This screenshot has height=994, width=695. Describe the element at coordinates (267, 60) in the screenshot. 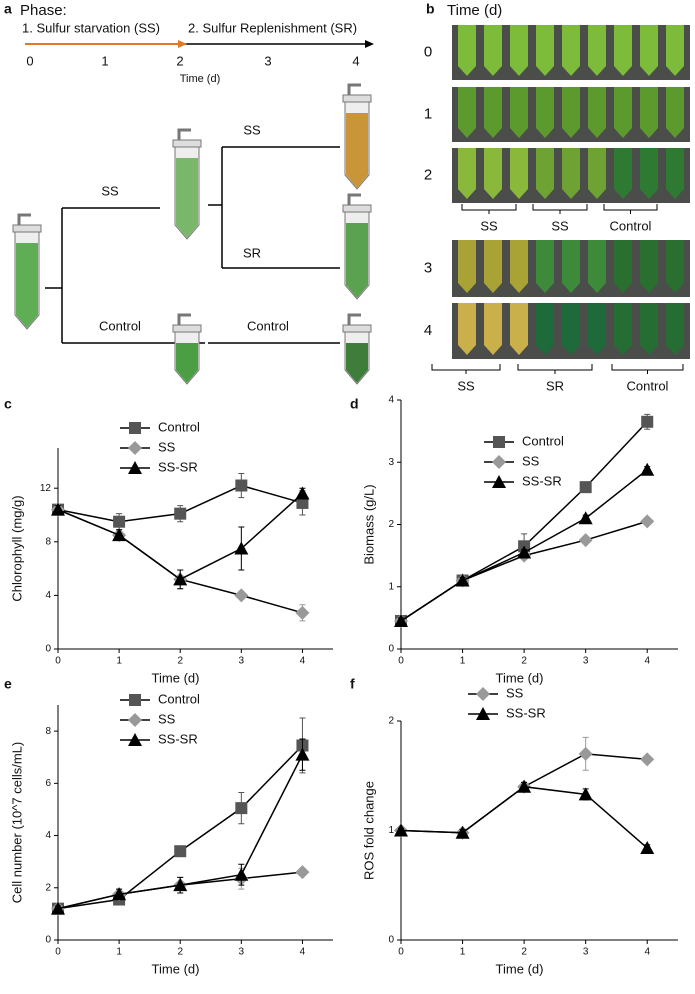

I see `timeline-tick: 3` at that location.